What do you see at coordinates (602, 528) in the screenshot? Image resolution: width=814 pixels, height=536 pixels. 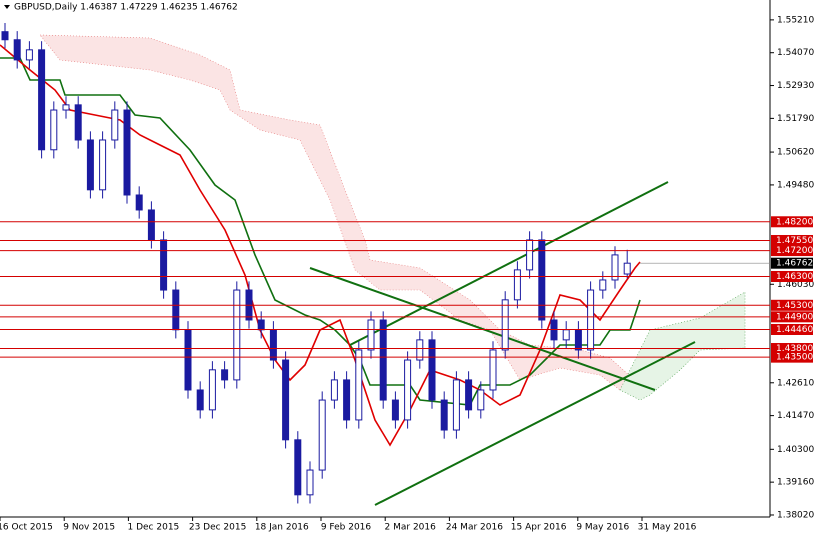 I see `x-tick-label: 9 May 2016` at bounding box center [602, 528].